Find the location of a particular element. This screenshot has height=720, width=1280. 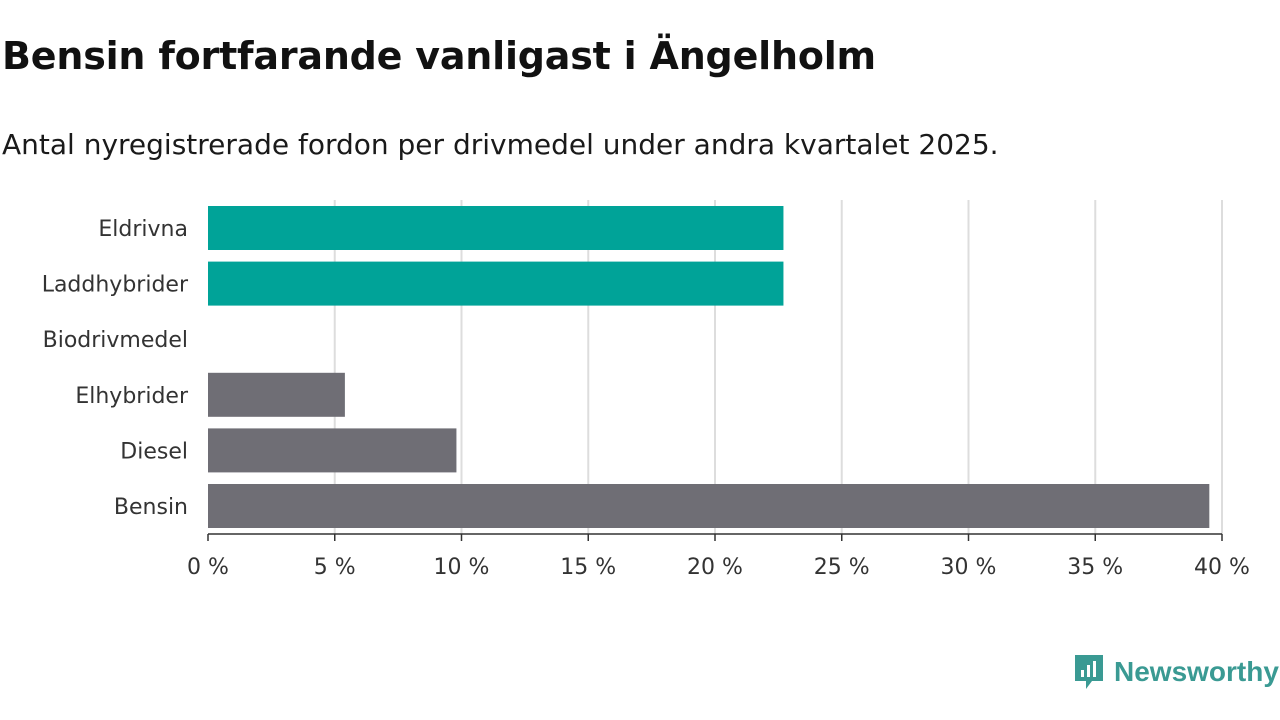

x-tick-label: 35 % is located at coordinates (1095, 567).